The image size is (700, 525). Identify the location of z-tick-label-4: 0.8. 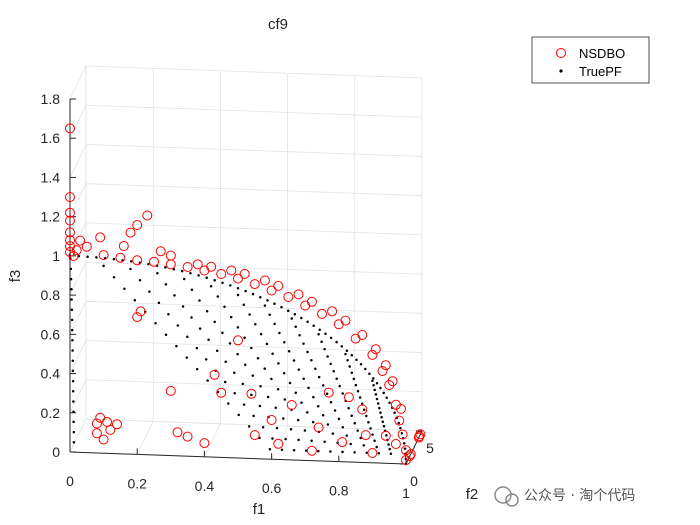
(51, 295).